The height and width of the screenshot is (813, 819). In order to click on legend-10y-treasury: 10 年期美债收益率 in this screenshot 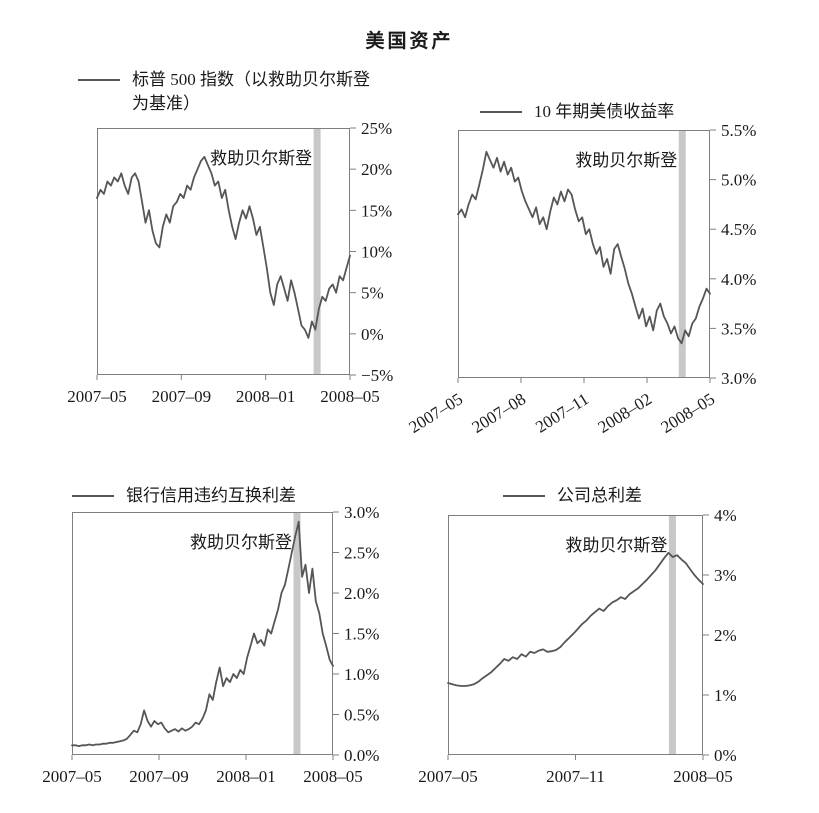, I will do `click(577, 112)`.